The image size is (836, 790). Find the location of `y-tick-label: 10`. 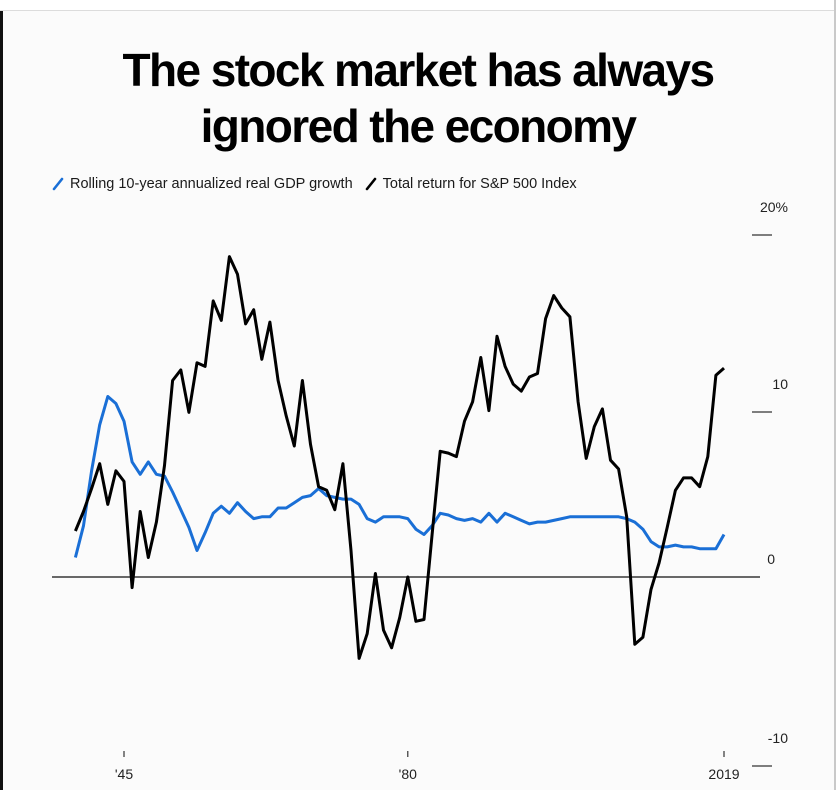

y-tick-label: 10 is located at coordinates (780, 384).